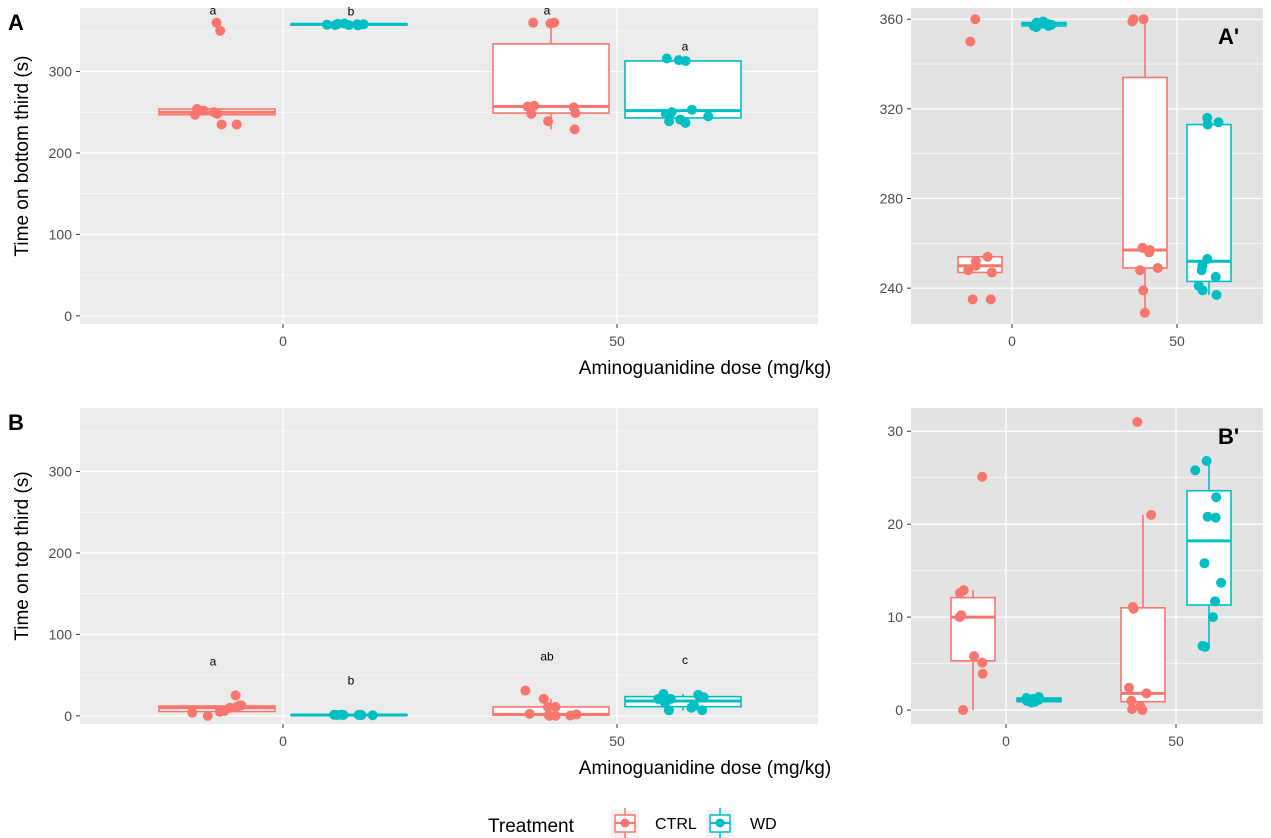 The height and width of the screenshot is (838, 1271). What do you see at coordinates (349, 697) in the screenshot?
I see `box-0-wd: b` at bounding box center [349, 697].